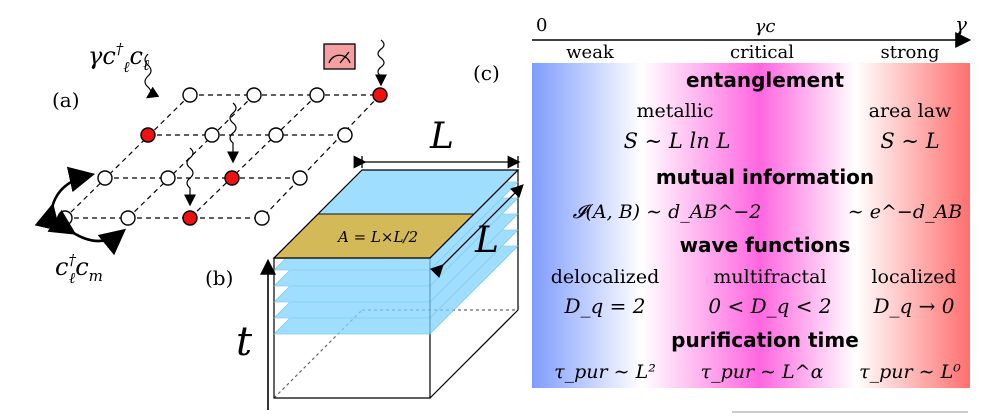  I want to click on wave-functions-title: wave functions, so click(765, 245).